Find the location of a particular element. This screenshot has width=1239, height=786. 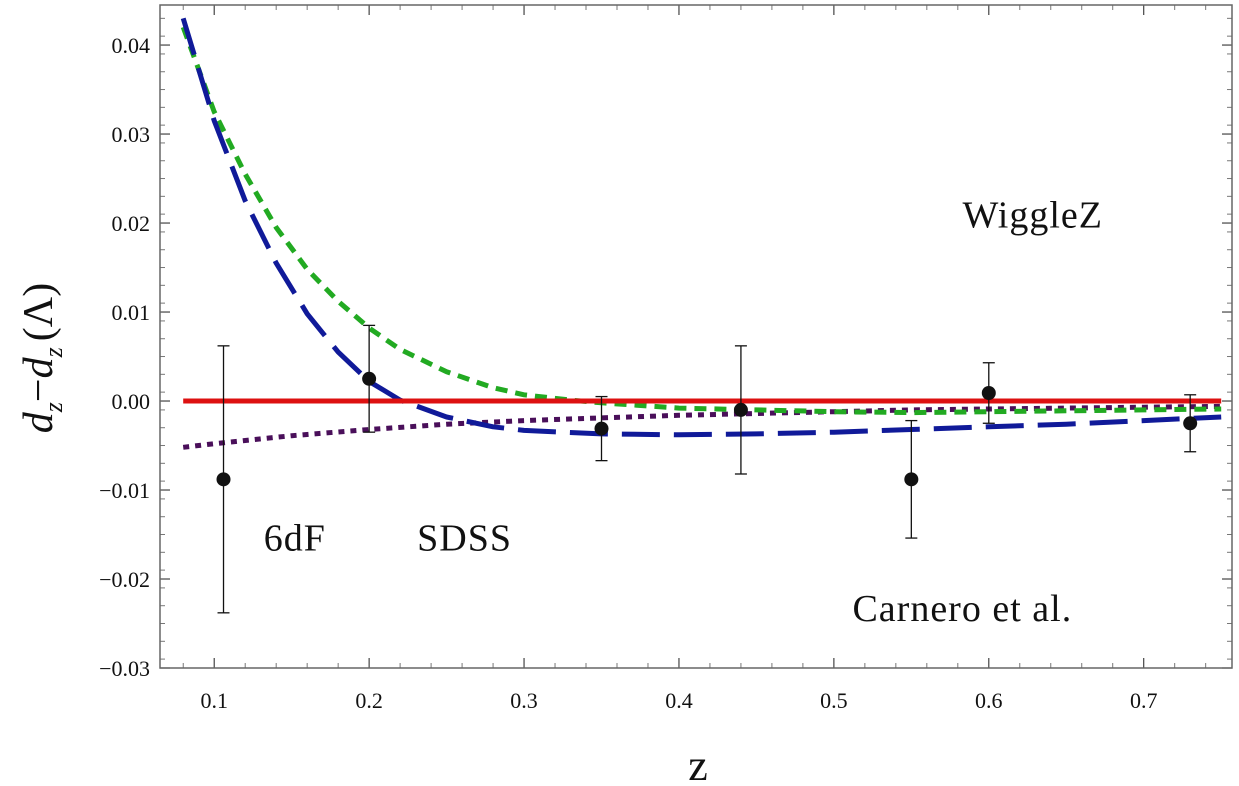

svg-text: dz−dz(Λ) is located at coordinates (42, 358).